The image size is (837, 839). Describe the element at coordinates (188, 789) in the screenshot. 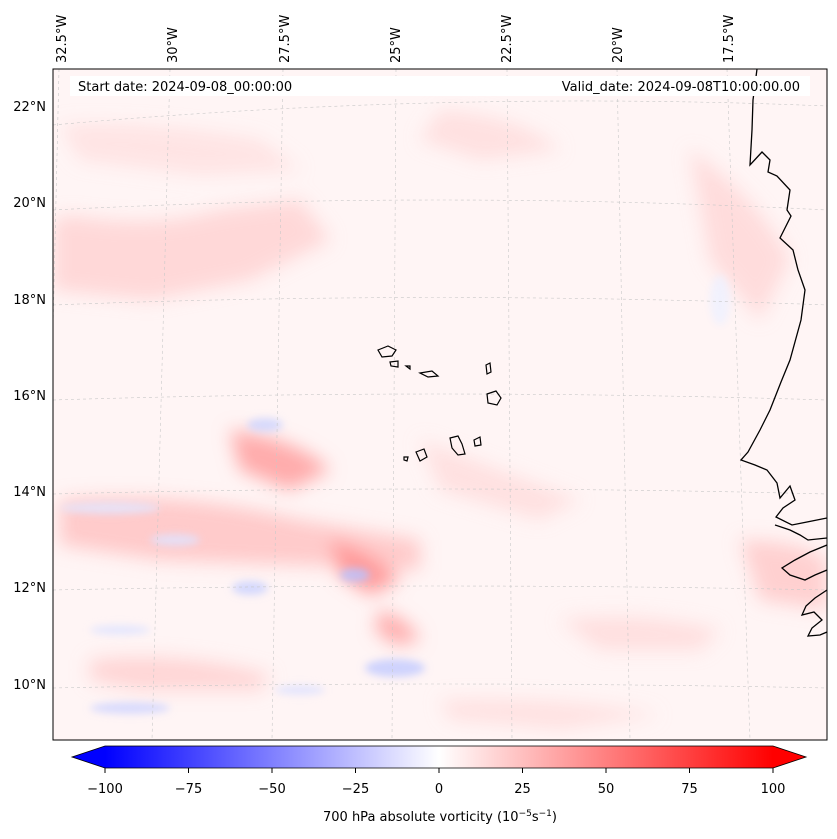

I see `colorbar-tick-label: −75` at that location.